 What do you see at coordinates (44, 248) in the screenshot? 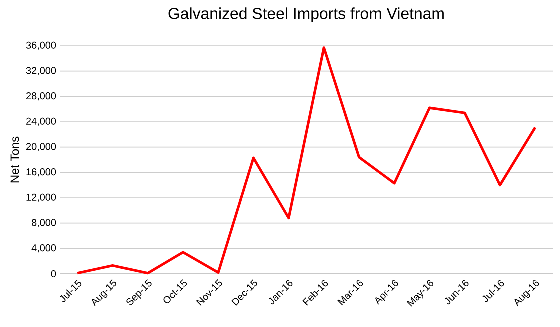
I see `y-tick-label: 4,000` at bounding box center [44, 248].